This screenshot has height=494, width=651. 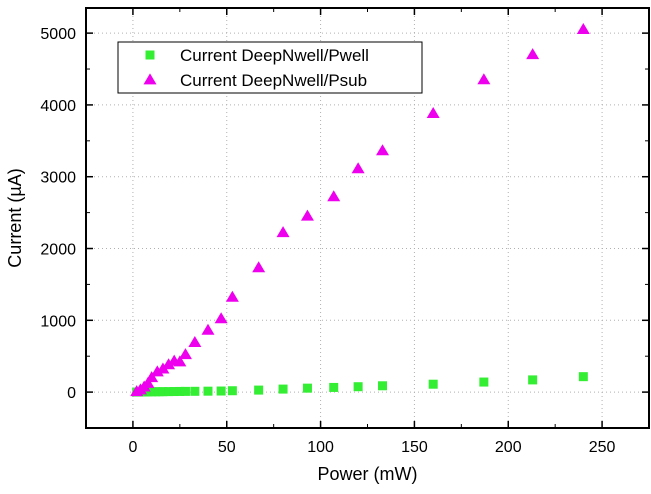 What do you see at coordinates (150, 79) in the screenshot?
I see `legend-marker-triangle` at bounding box center [150, 79].